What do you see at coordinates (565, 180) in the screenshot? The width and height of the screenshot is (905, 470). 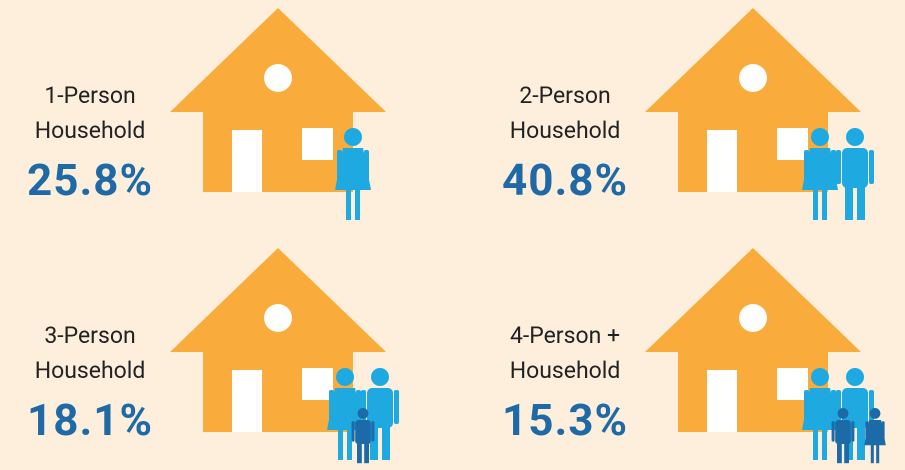 I see `percentage: 40.8%` at bounding box center [565, 180].